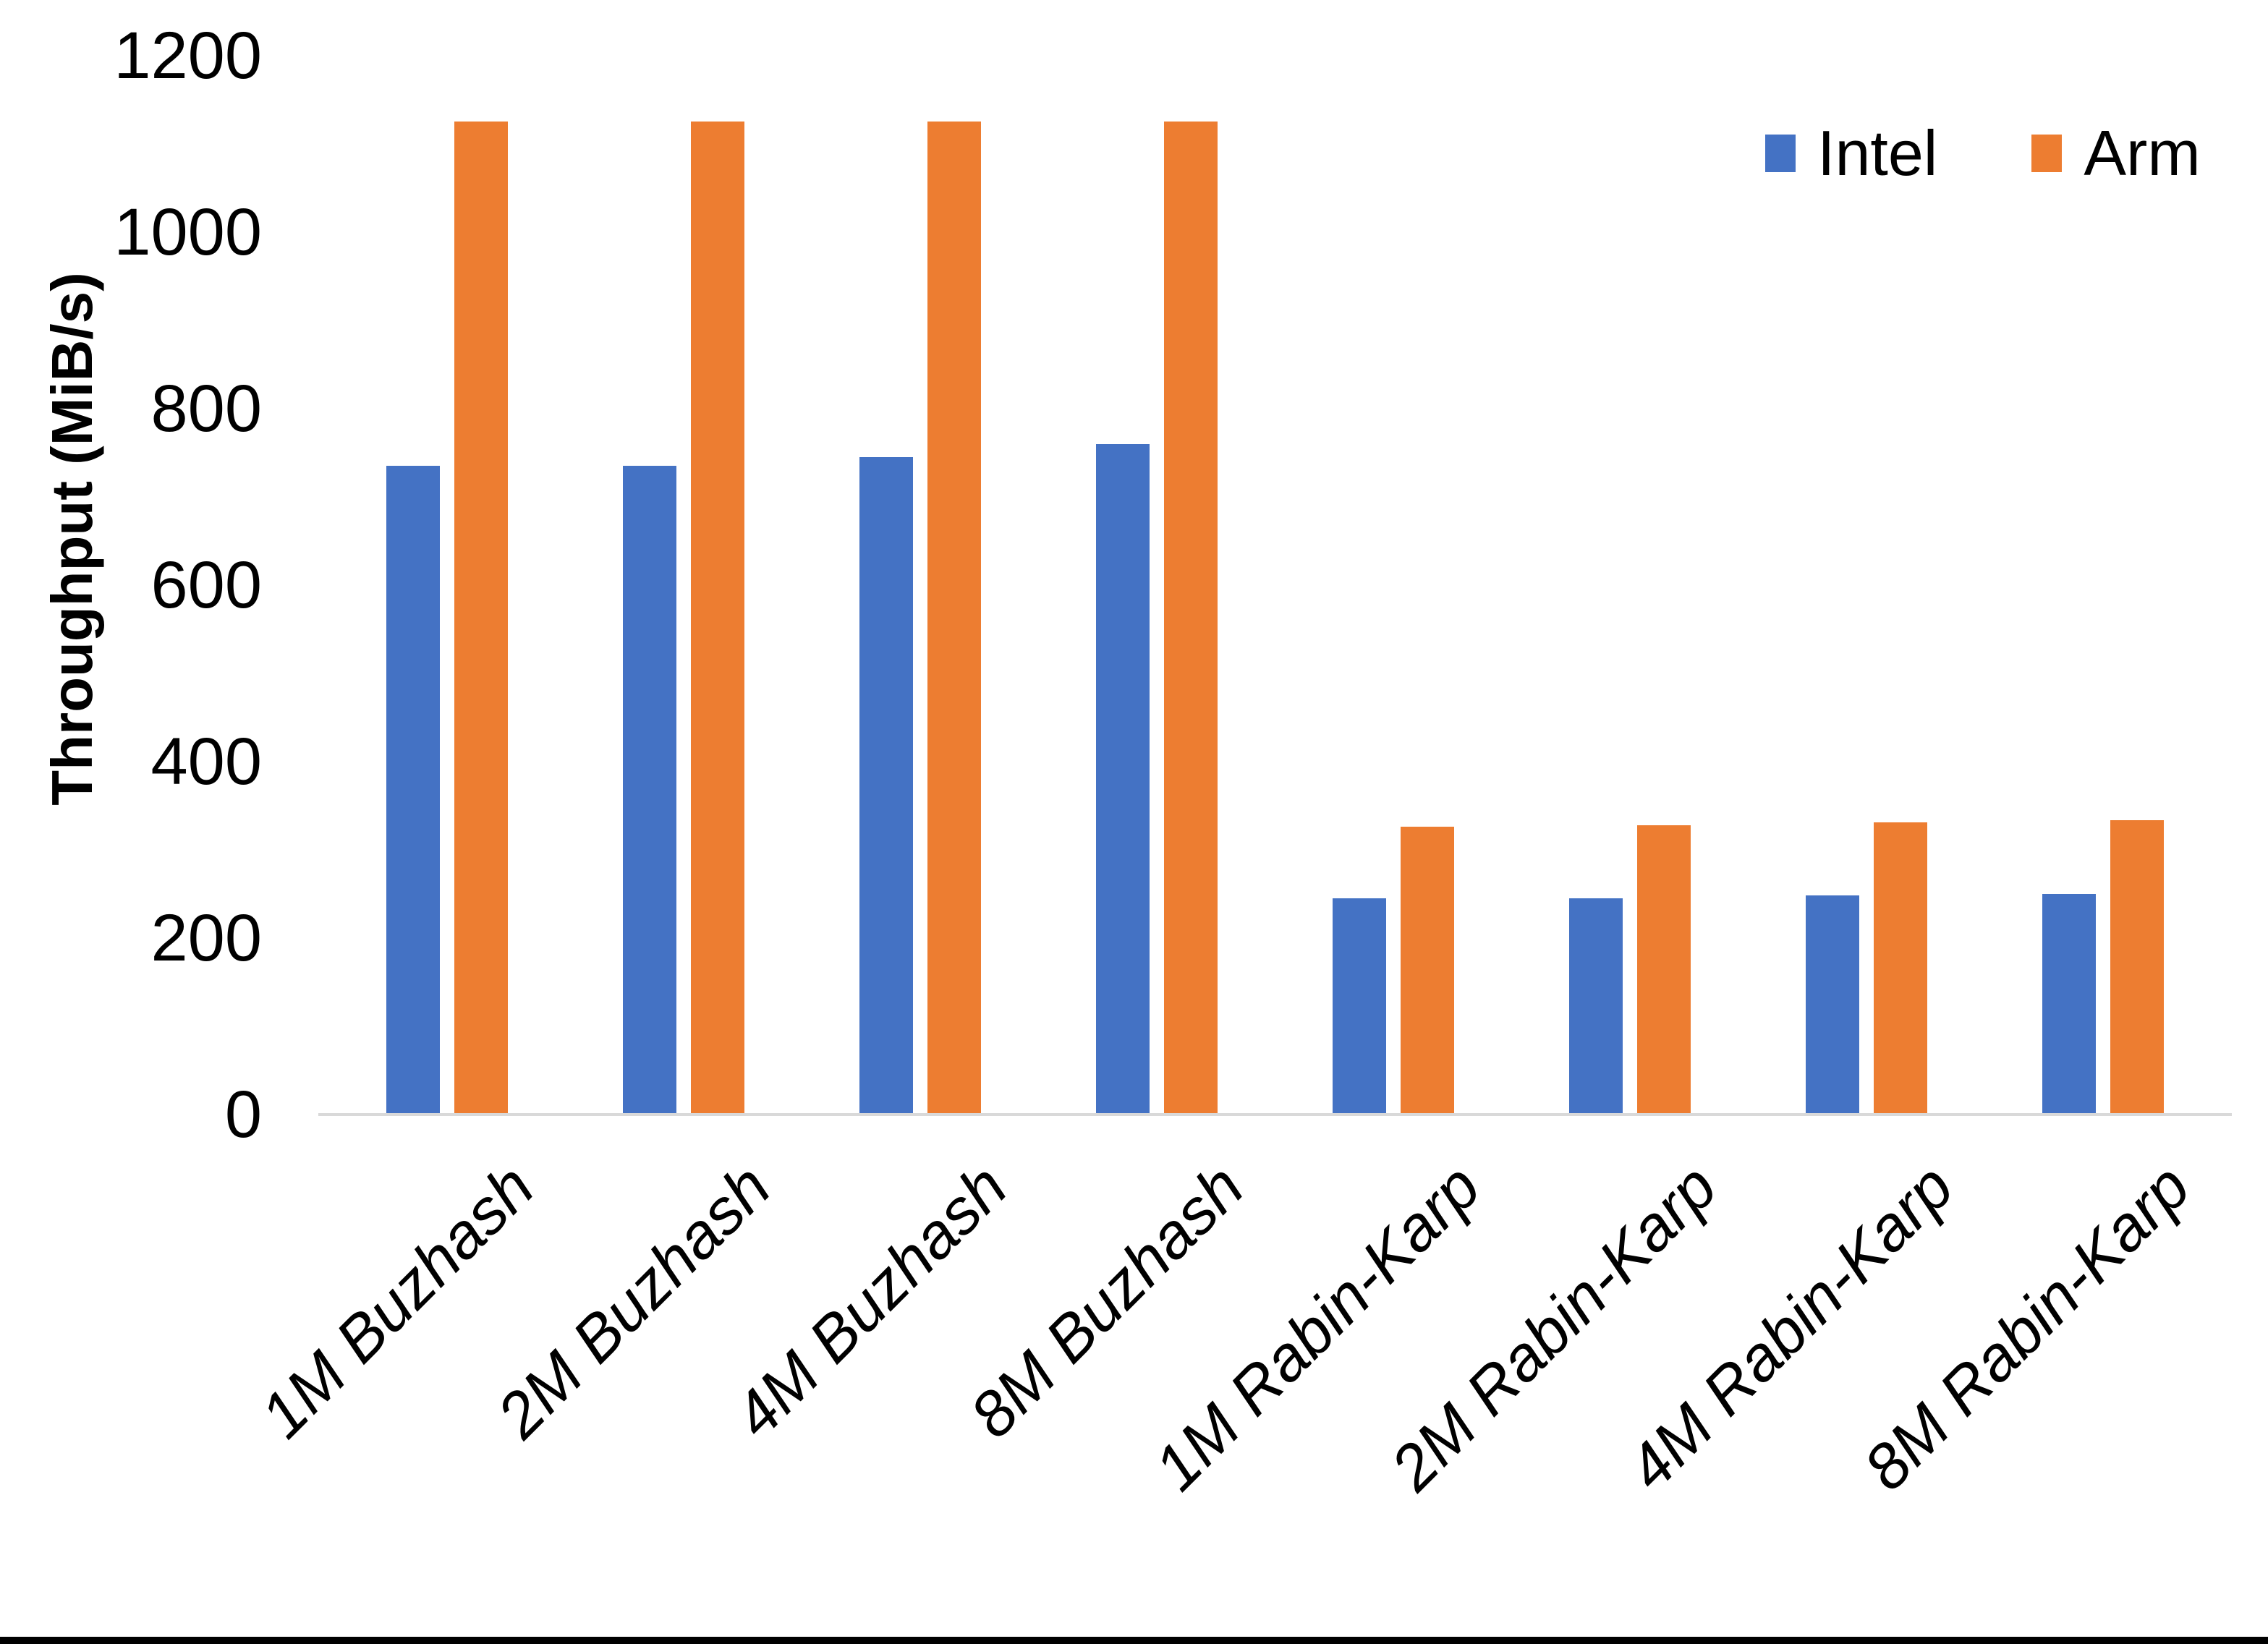 Image resolution: width=2268 pixels, height=1644 pixels. I want to click on bar-intel-4m-buzhash, so click(886, 786).